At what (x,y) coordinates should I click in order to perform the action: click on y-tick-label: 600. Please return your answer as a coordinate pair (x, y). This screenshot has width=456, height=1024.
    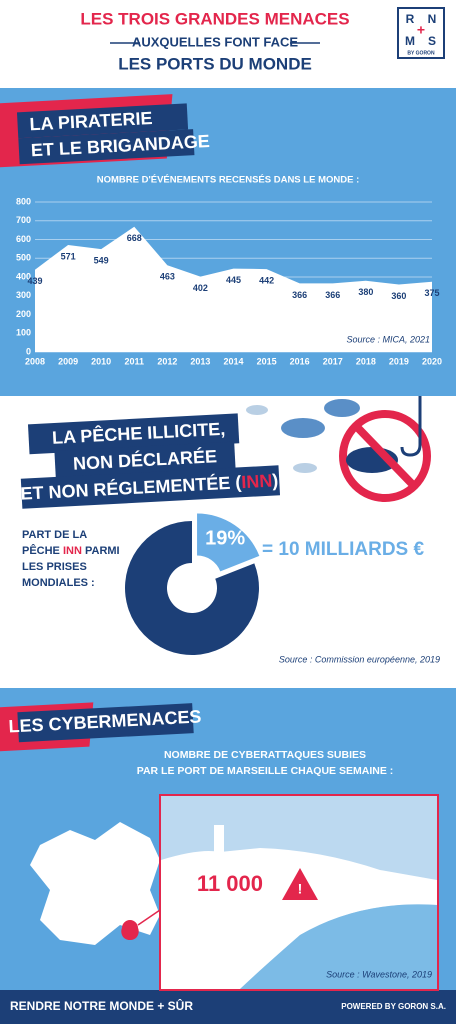
    Looking at the image, I should click on (23, 239).